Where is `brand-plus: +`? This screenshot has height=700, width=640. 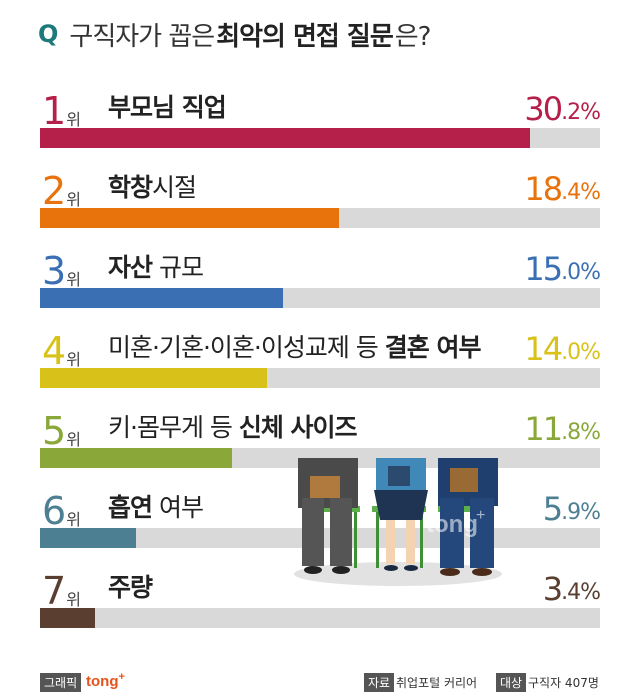 brand-plus: + is located at coordinates (121, 677).